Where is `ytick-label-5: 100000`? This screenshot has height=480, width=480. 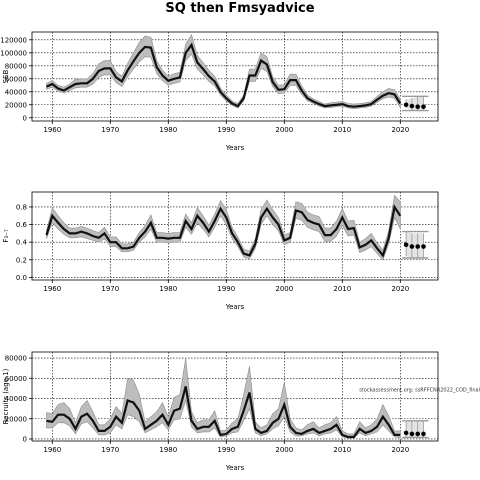 ytick-label-5: 100000 is located at coordinates (13, 53).